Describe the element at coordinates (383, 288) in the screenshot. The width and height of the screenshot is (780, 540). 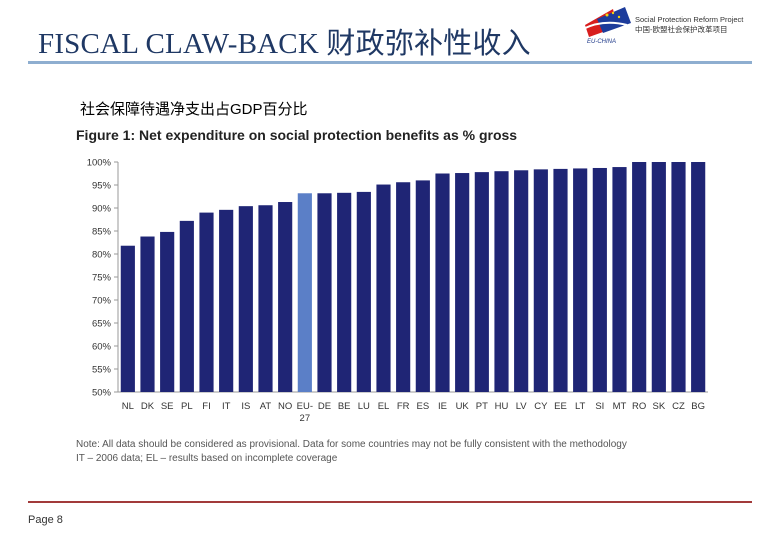
I see `bar-el` at that location.